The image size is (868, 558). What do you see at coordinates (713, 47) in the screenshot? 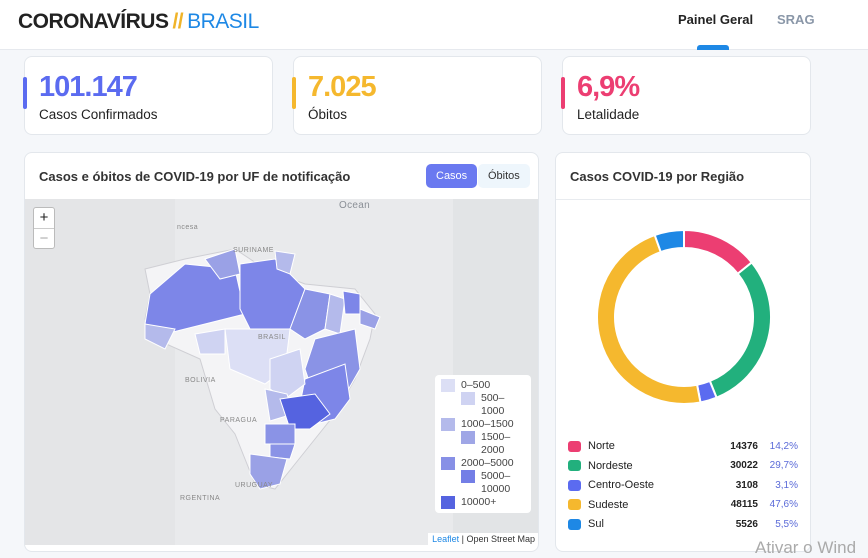
I see `active-tab-indicator` at bounding box center [713, 47].